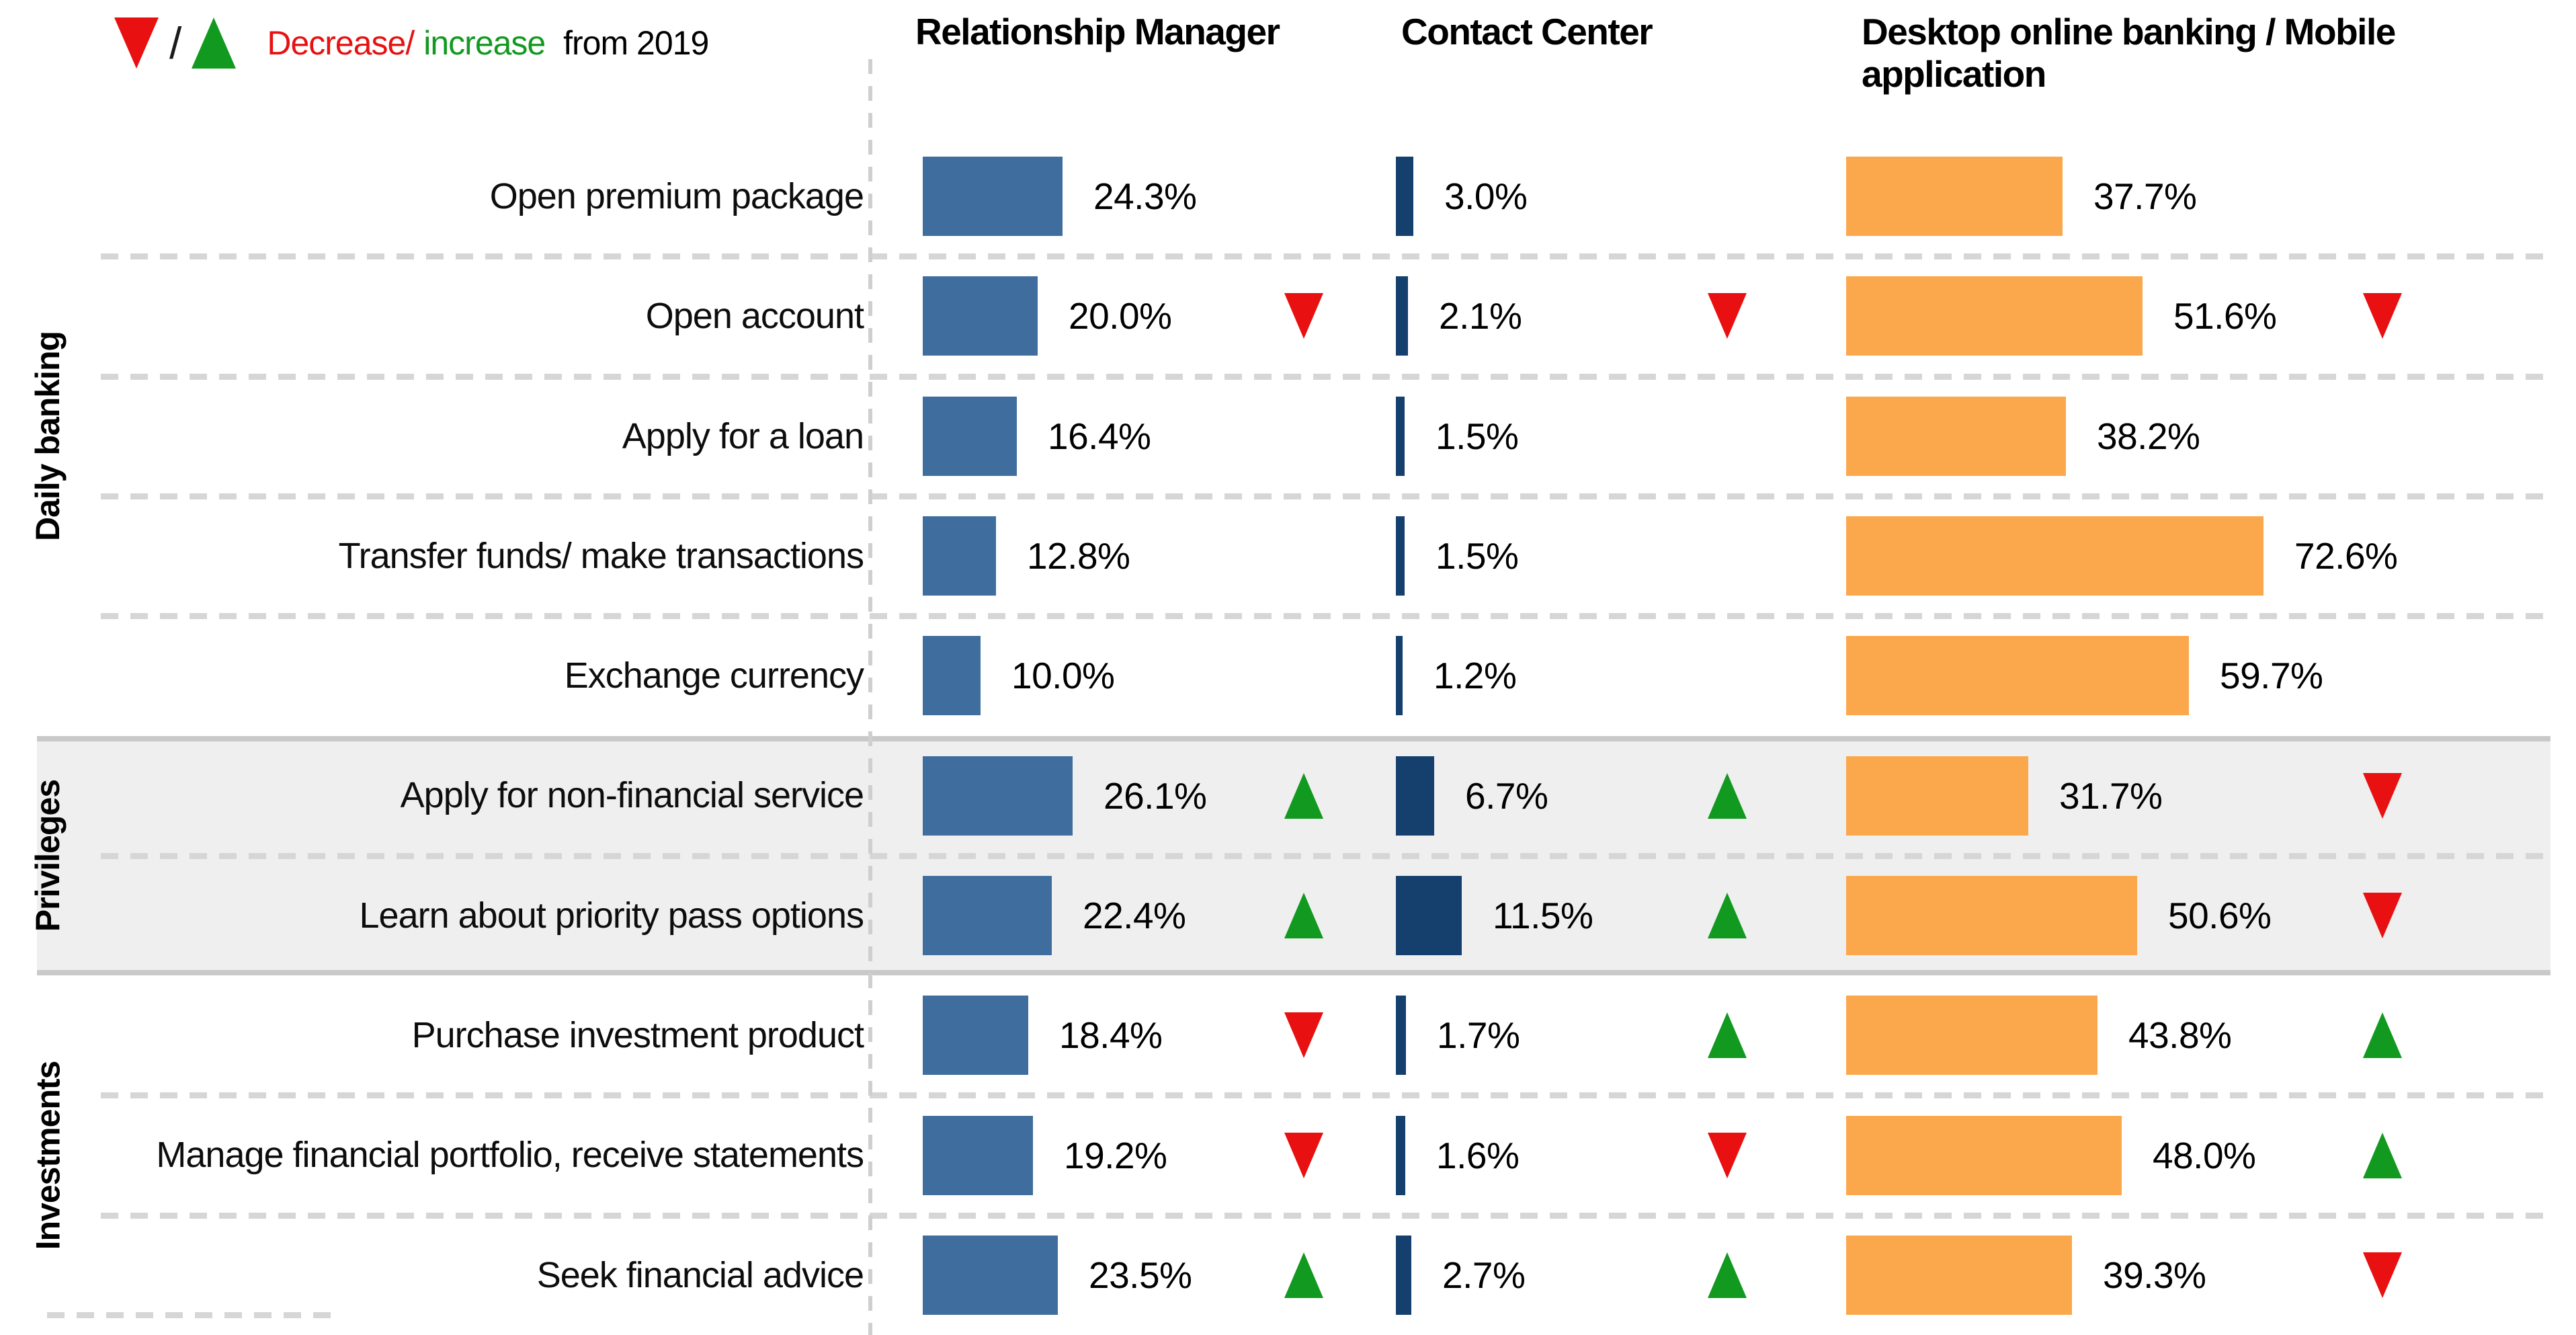 Image resolution: width=2576 pixels, height=1335 pixels. I want to click on desktop-value-label: 31.7%, so click(2111, 796).